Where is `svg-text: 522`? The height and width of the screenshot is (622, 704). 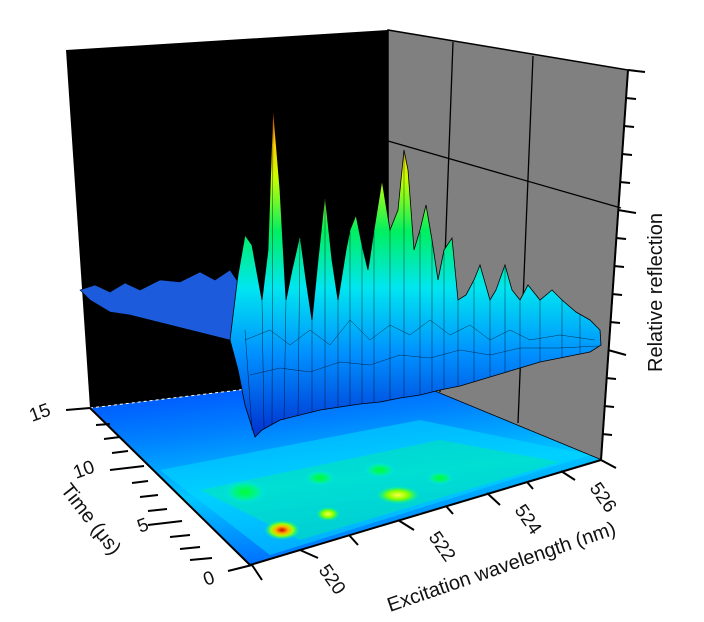 svg-text: 522 is located at coordinates (441, 547).